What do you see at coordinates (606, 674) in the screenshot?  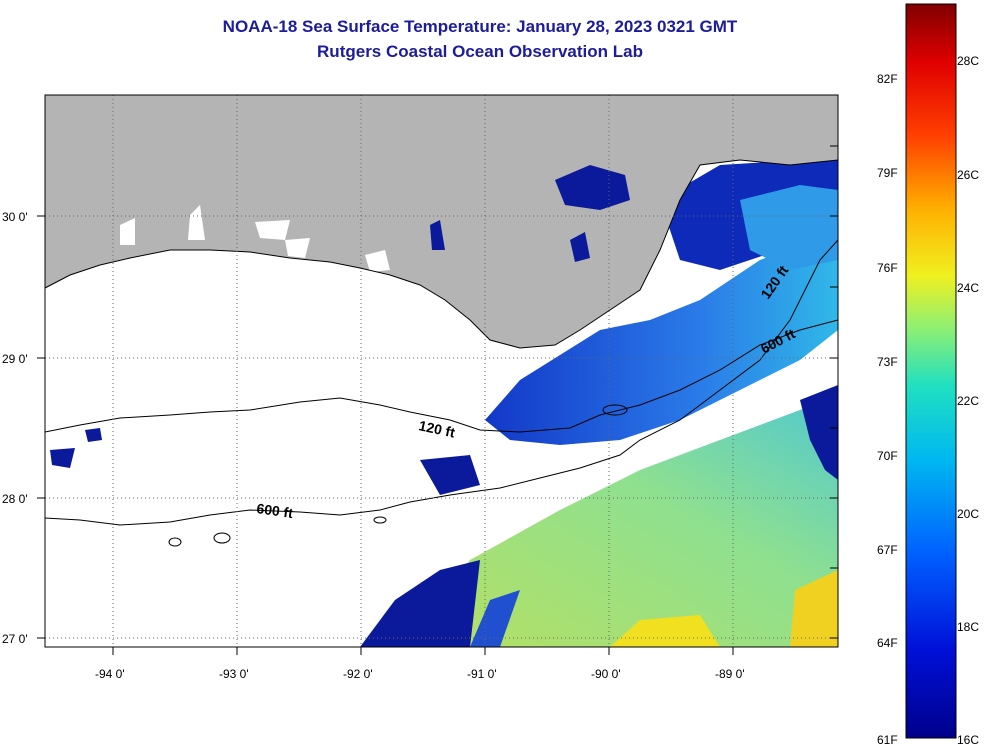 I see `lon-label: -90 0'` at bounding box center [606, 674].